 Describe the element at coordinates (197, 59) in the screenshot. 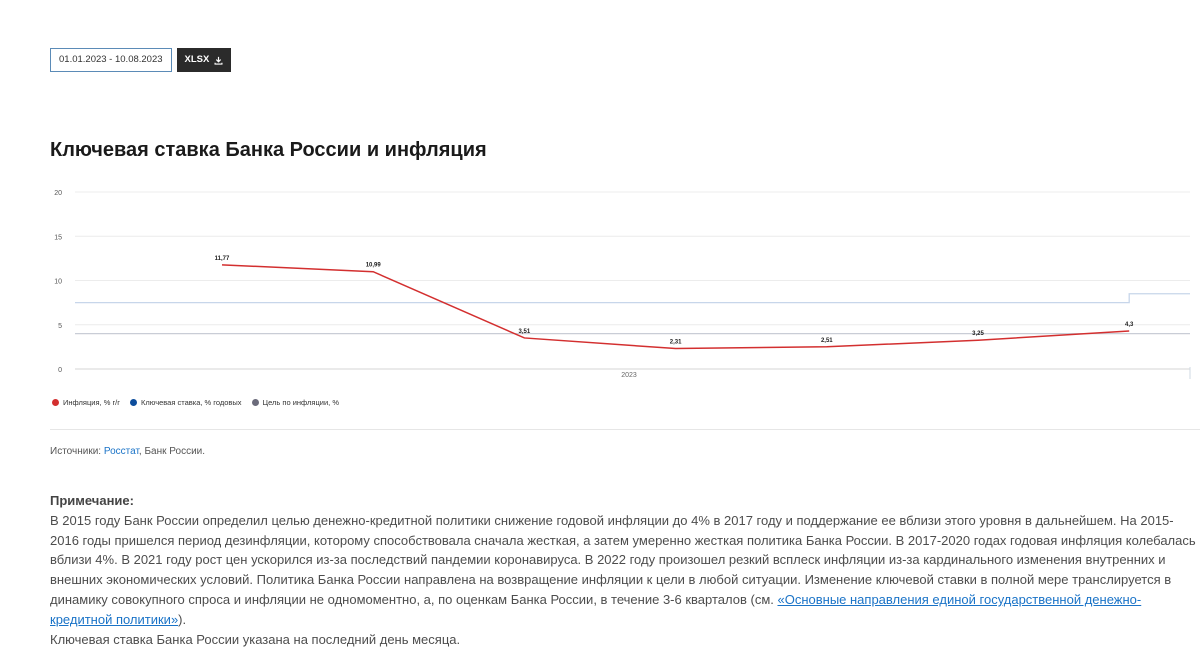

I see `xlsx-label: XLSX` at that location.